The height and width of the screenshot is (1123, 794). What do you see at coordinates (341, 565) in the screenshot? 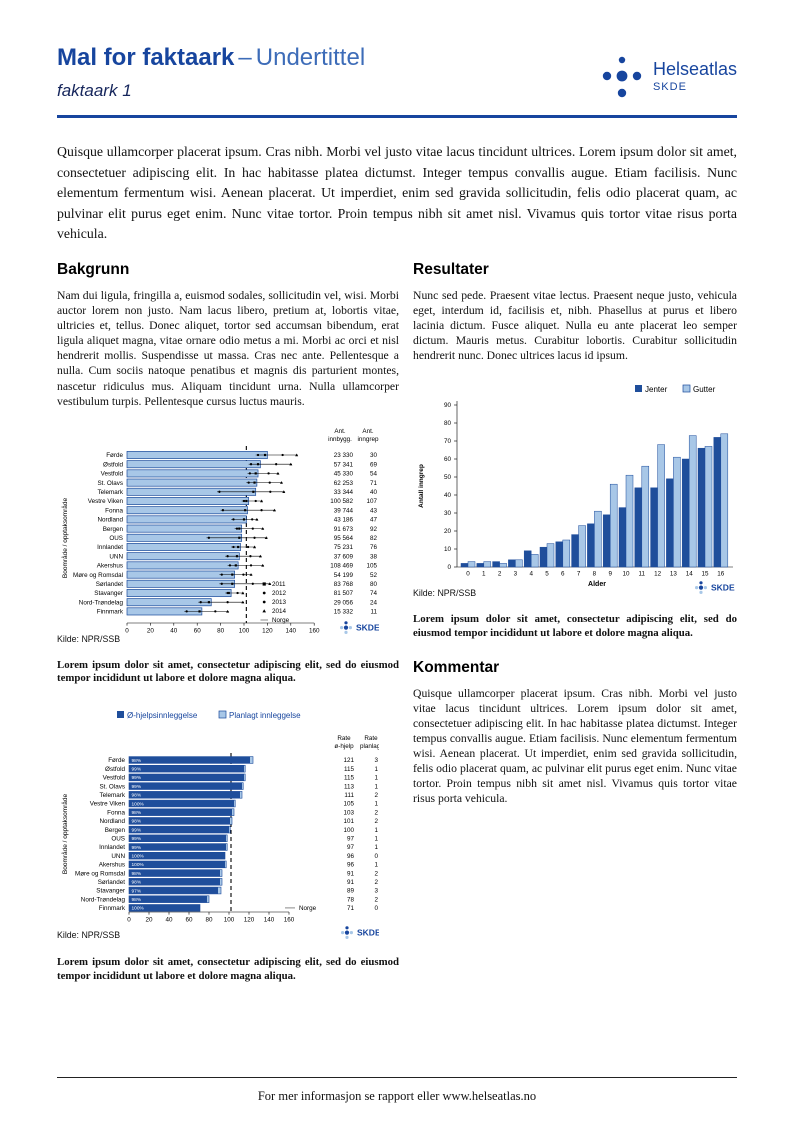
I see `svg-text: 108 469` at bounding box center [341, 565].